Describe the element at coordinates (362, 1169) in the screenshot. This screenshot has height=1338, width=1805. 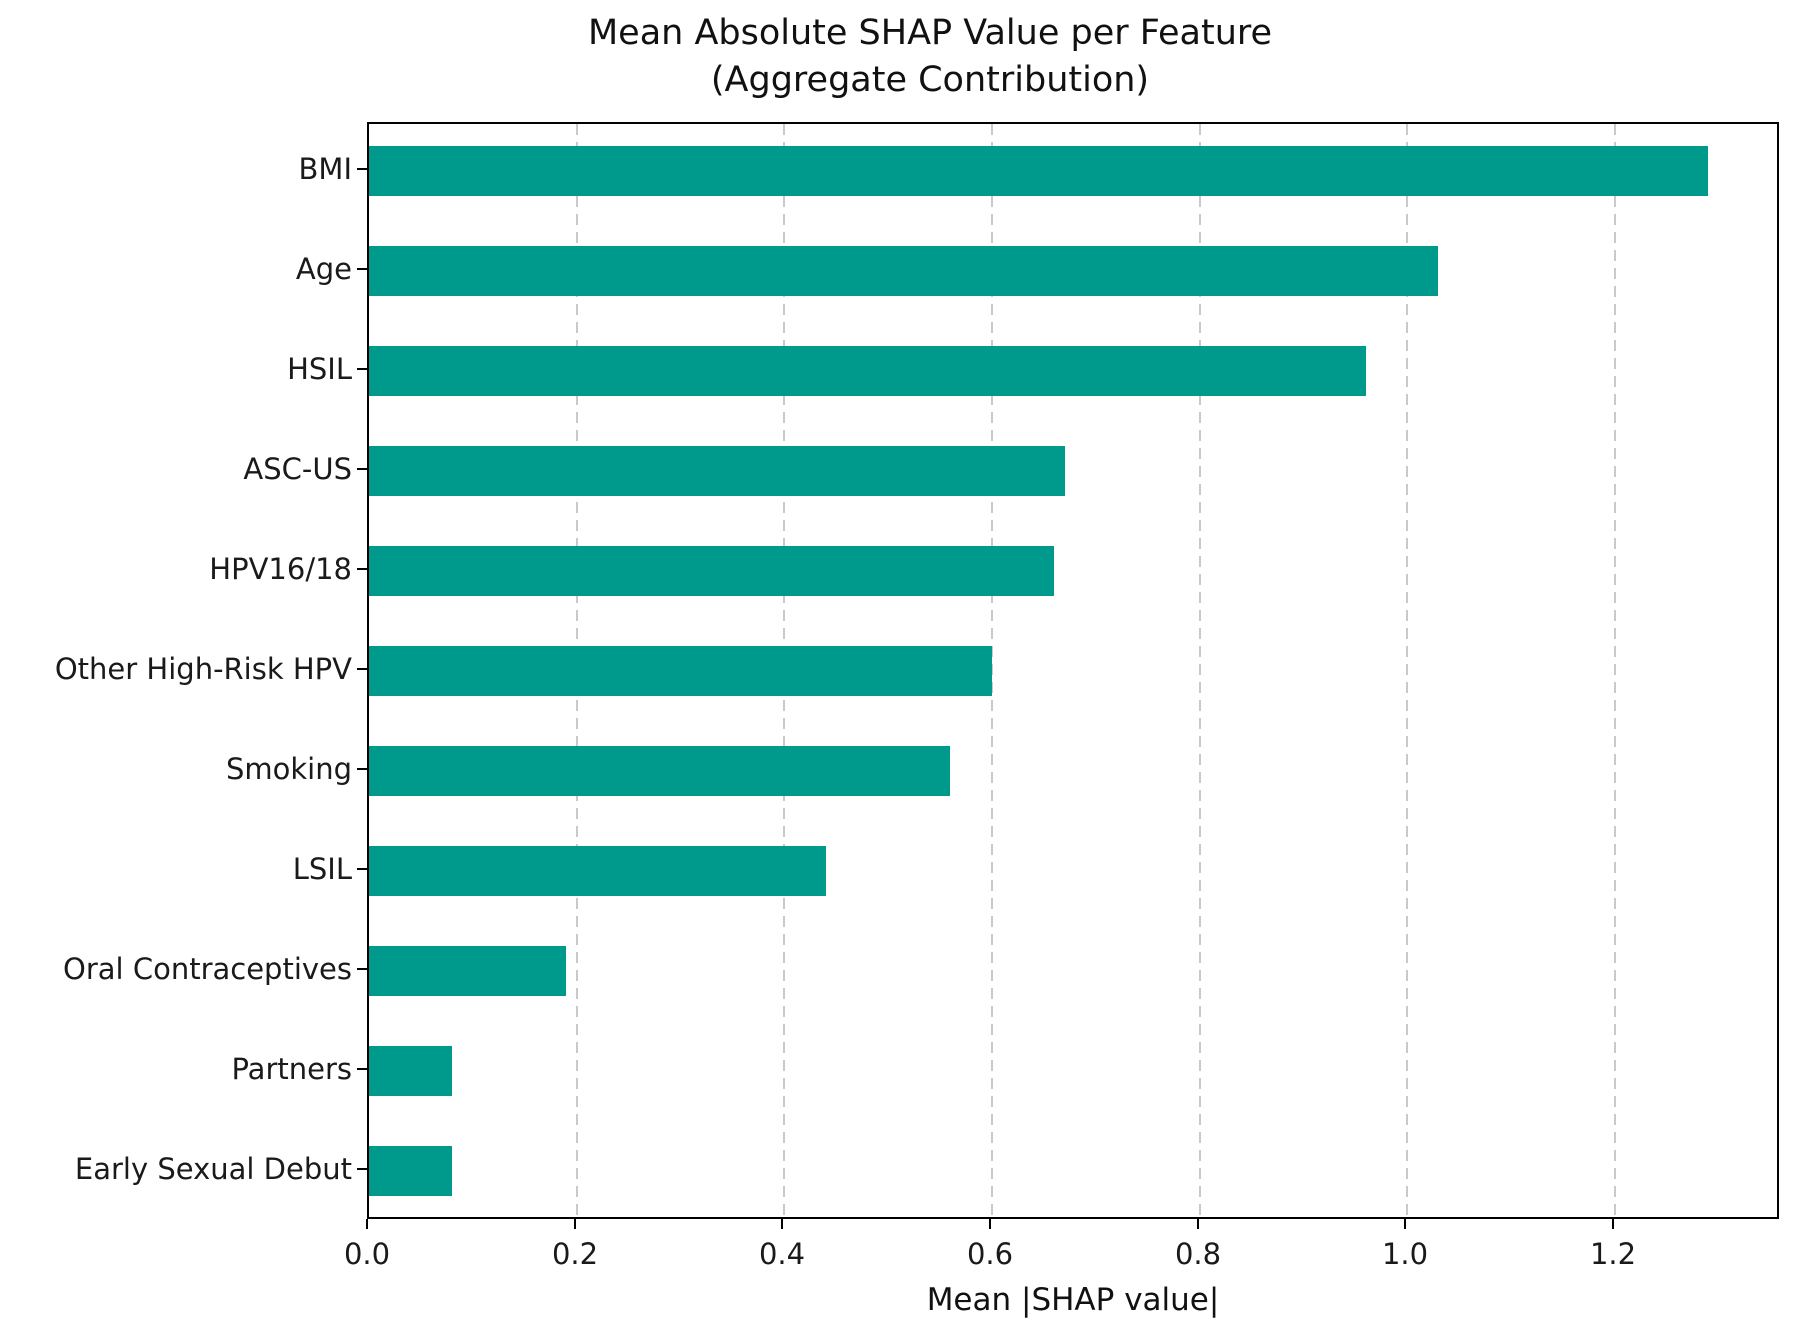
I see `ytick-mark-early-sexual-debut` at that location.